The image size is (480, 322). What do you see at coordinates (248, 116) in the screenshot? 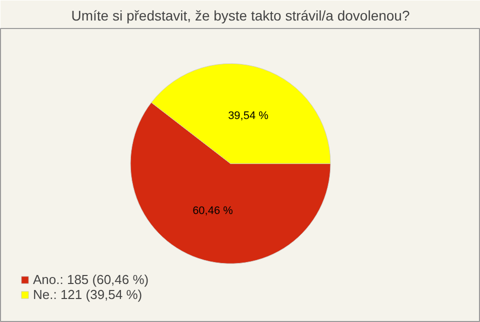
I see `data-label: 39,54 %` at bounding box center [248, 116].